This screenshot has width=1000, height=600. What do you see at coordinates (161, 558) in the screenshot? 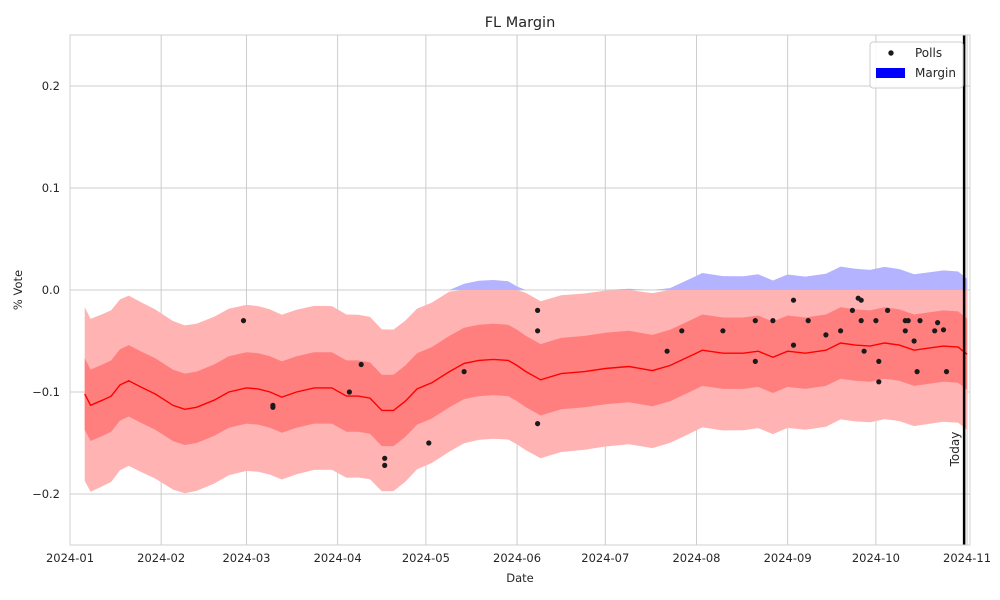
I see `x-tick-label: 2024-02` at bounding box center [161, 558].